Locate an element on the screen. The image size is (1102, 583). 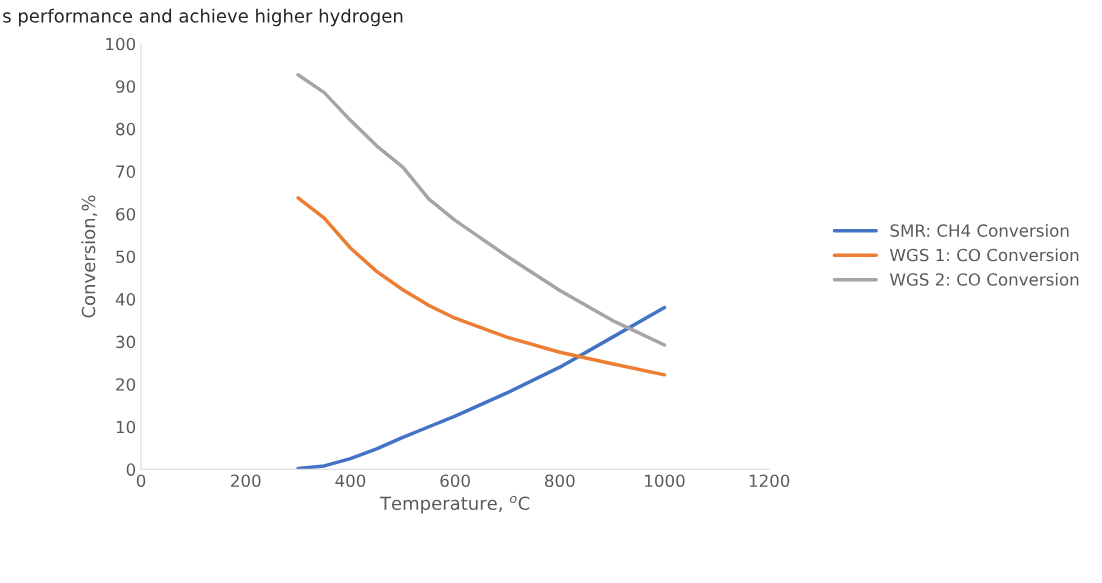
y-tick-label: 70 is located at coordinates (126, 171).